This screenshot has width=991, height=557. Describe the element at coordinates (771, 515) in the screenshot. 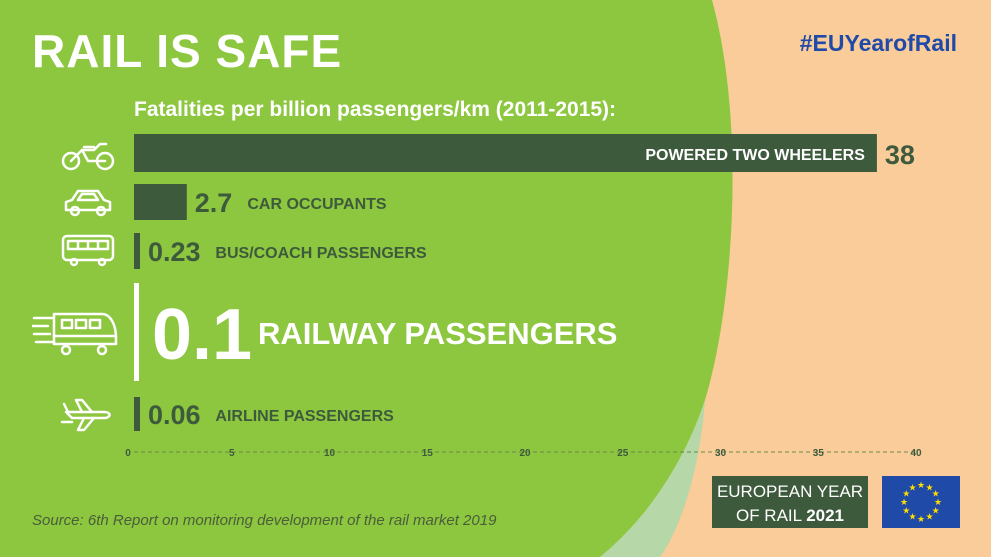

I see `badge-line-2-prefix: OF RAIL` at that location.